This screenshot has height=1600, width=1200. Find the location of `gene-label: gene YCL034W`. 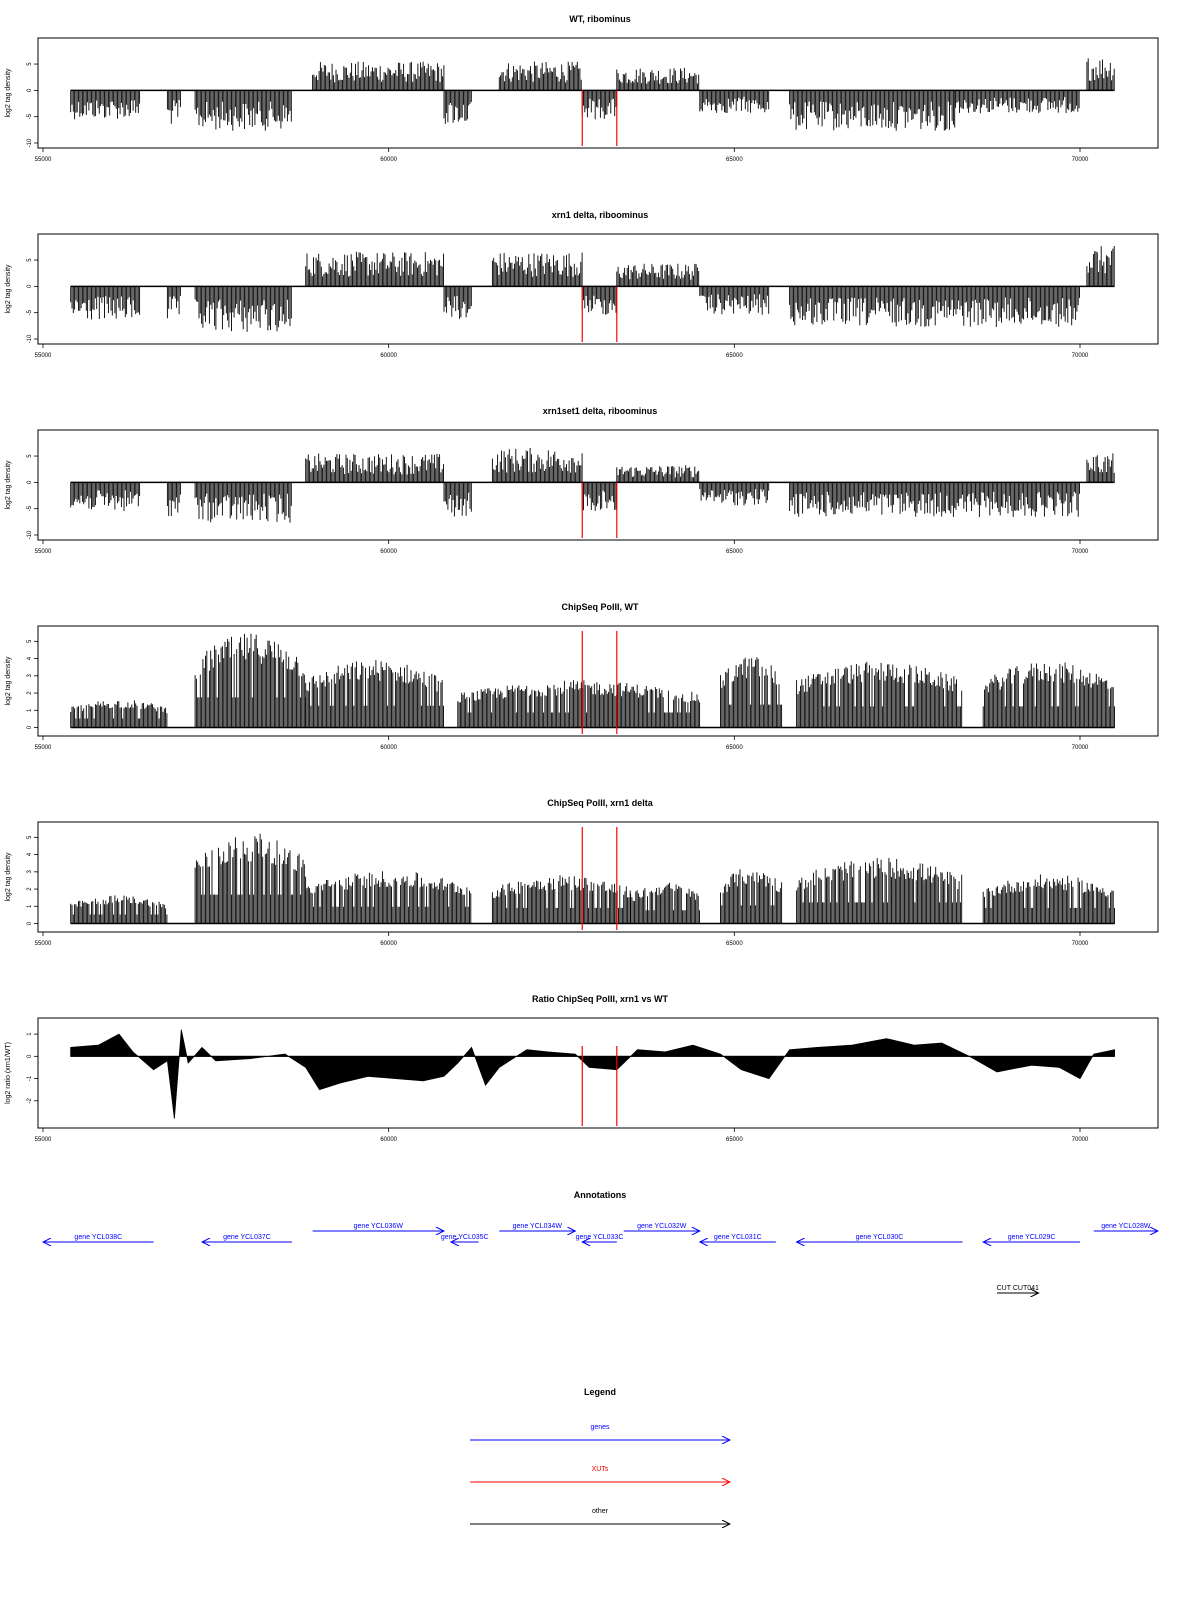

gene-label: gene YCL034W is located at coordinates (538, 1226).